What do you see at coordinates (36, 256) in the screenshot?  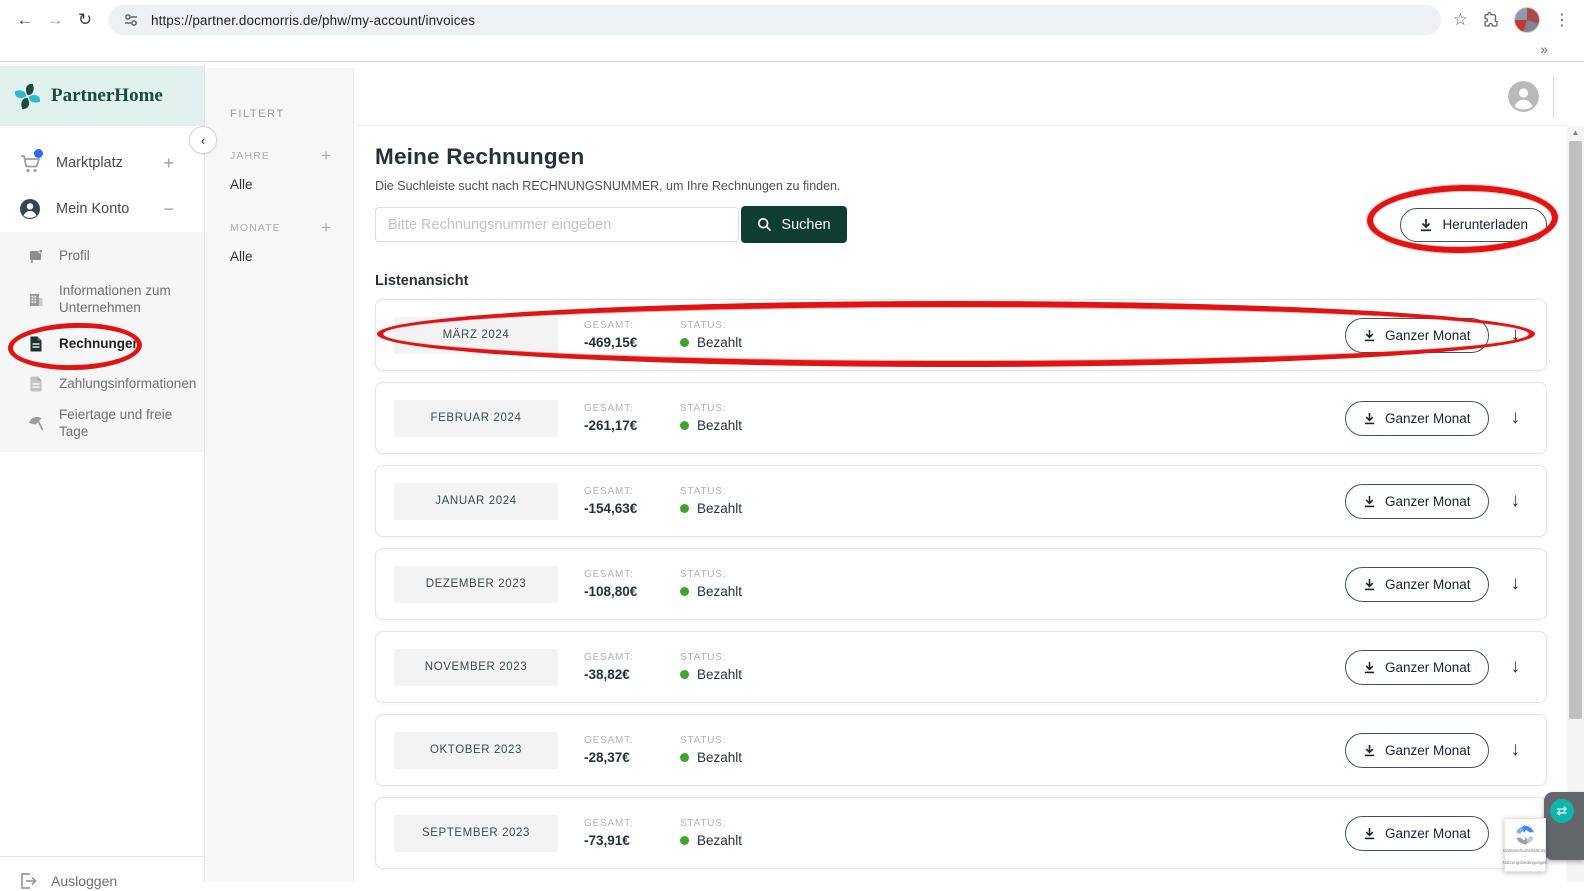 I see `profile-badge-icon` at bounding box center [36, 256].